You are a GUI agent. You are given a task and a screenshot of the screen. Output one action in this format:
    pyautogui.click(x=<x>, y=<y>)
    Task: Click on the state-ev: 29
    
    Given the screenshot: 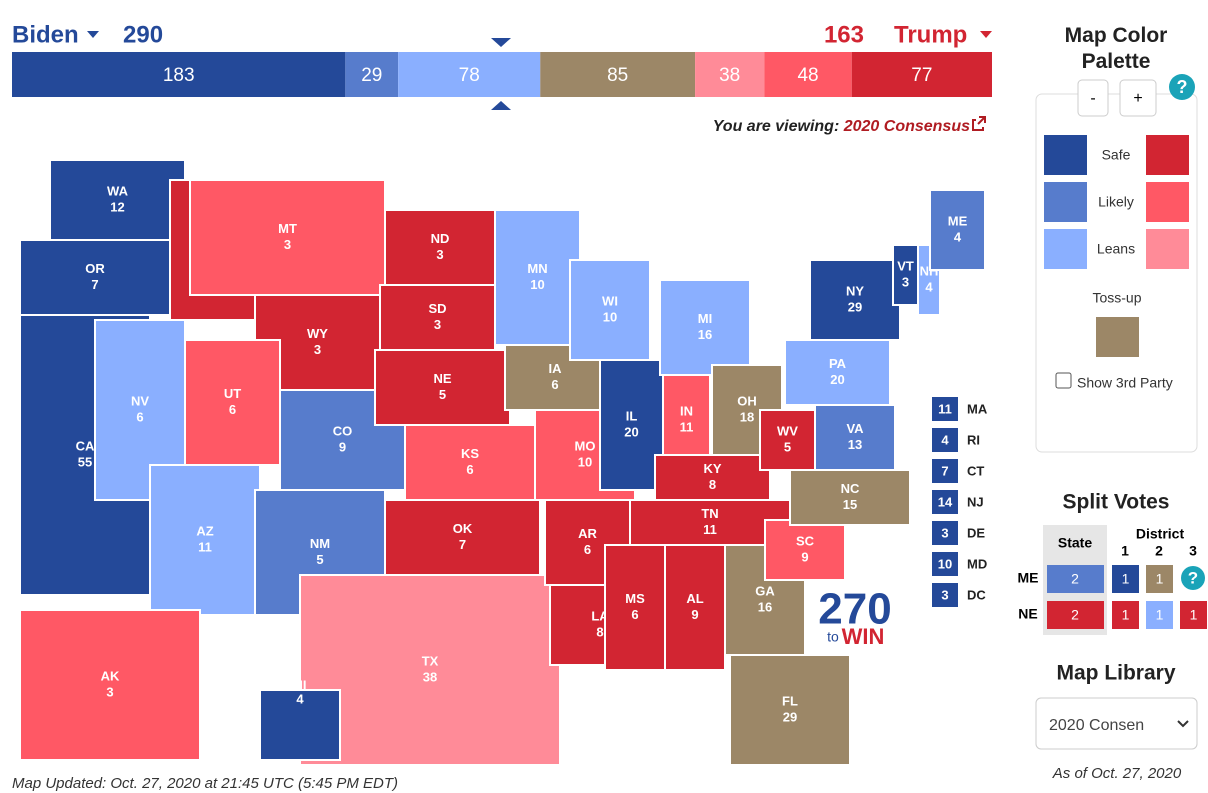 What is the action you would take?
    pyautogui.click(x=790, y=716)
    